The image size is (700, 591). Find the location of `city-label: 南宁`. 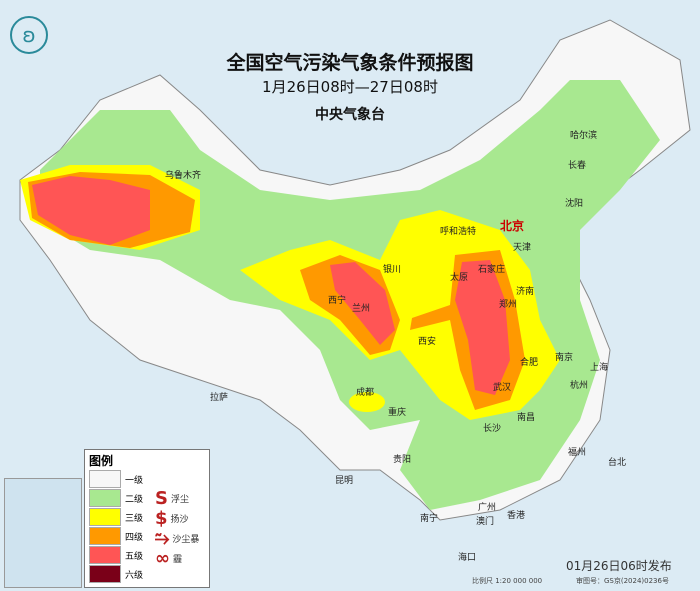

city-label: 南宁 is located at coordinates (429, 519).